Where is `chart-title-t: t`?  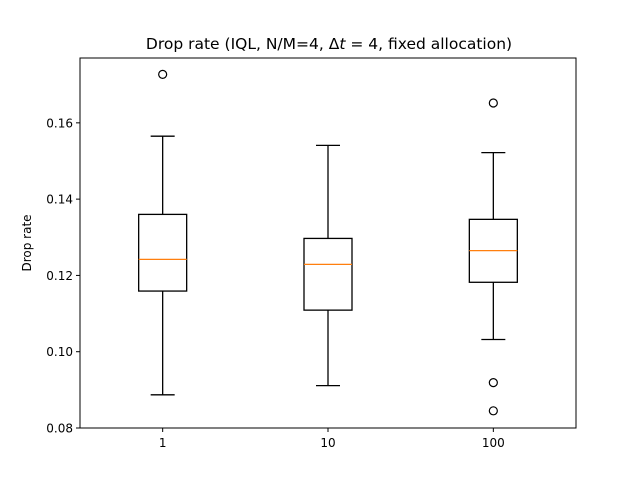 chart-title-t: t is located at coordinates (342, 44).